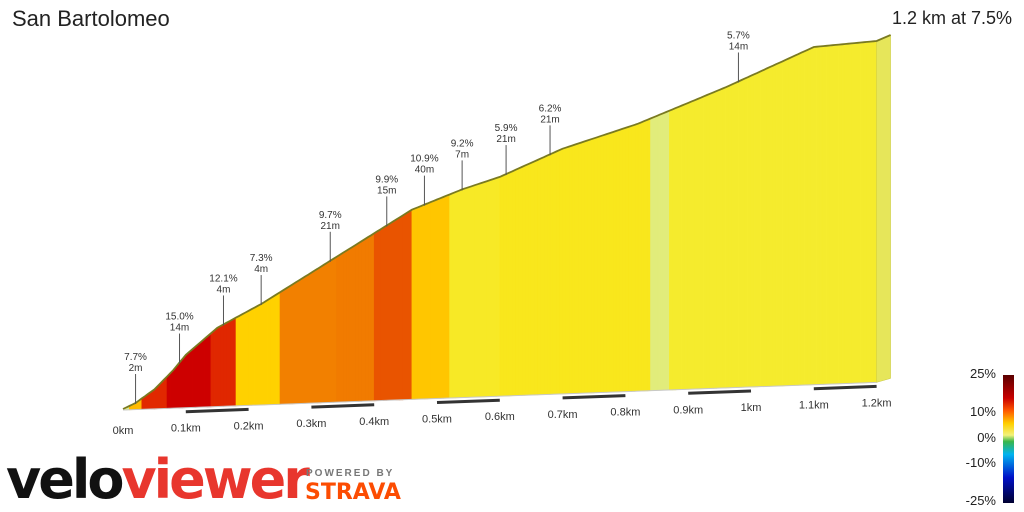  I want to click on annotation-gain: 40m, so click(424, 170).